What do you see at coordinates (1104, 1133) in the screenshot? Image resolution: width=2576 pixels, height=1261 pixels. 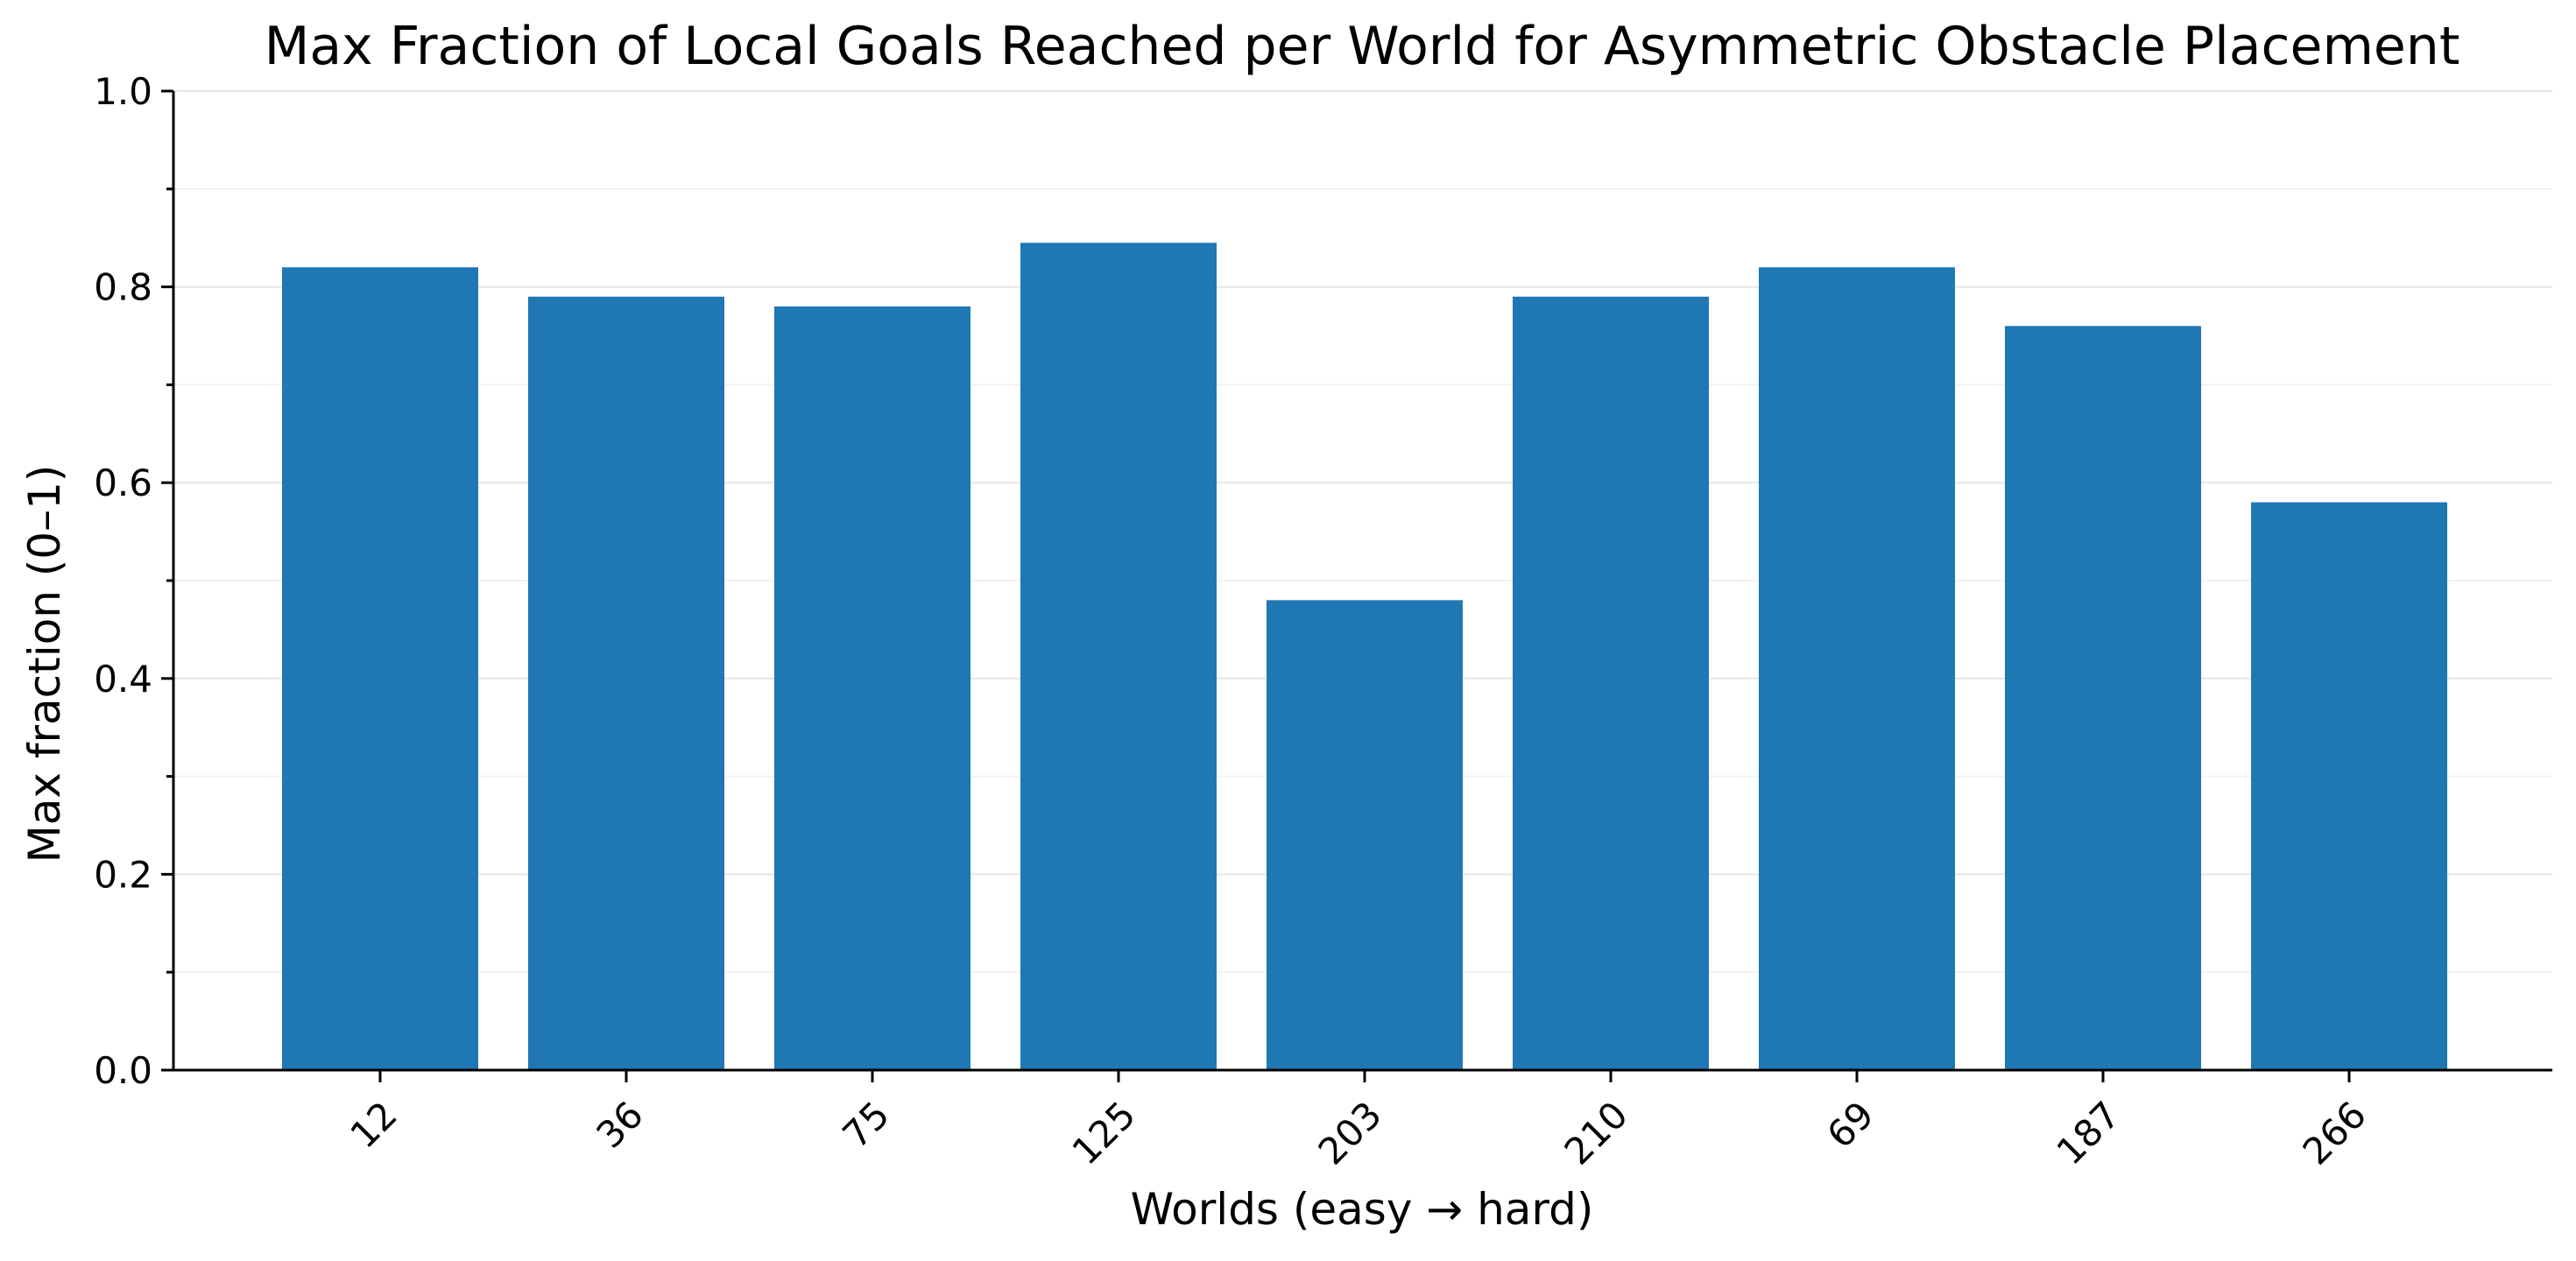 I see `x-tick-label: 125` at bounding box center [1104, 1133].